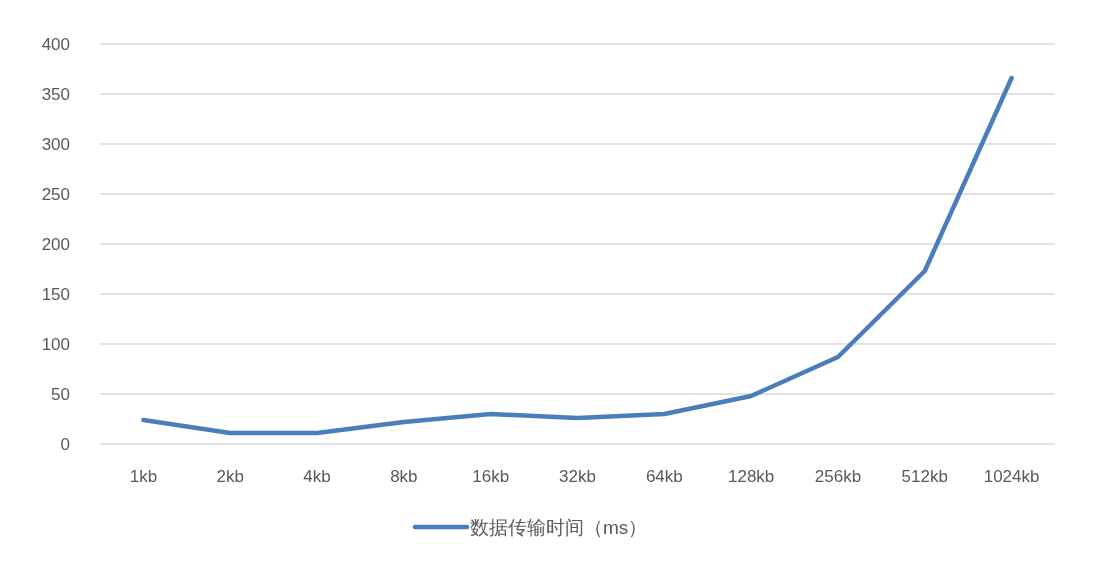  I want to click on y-tick-label: 350, so click(55, 94).